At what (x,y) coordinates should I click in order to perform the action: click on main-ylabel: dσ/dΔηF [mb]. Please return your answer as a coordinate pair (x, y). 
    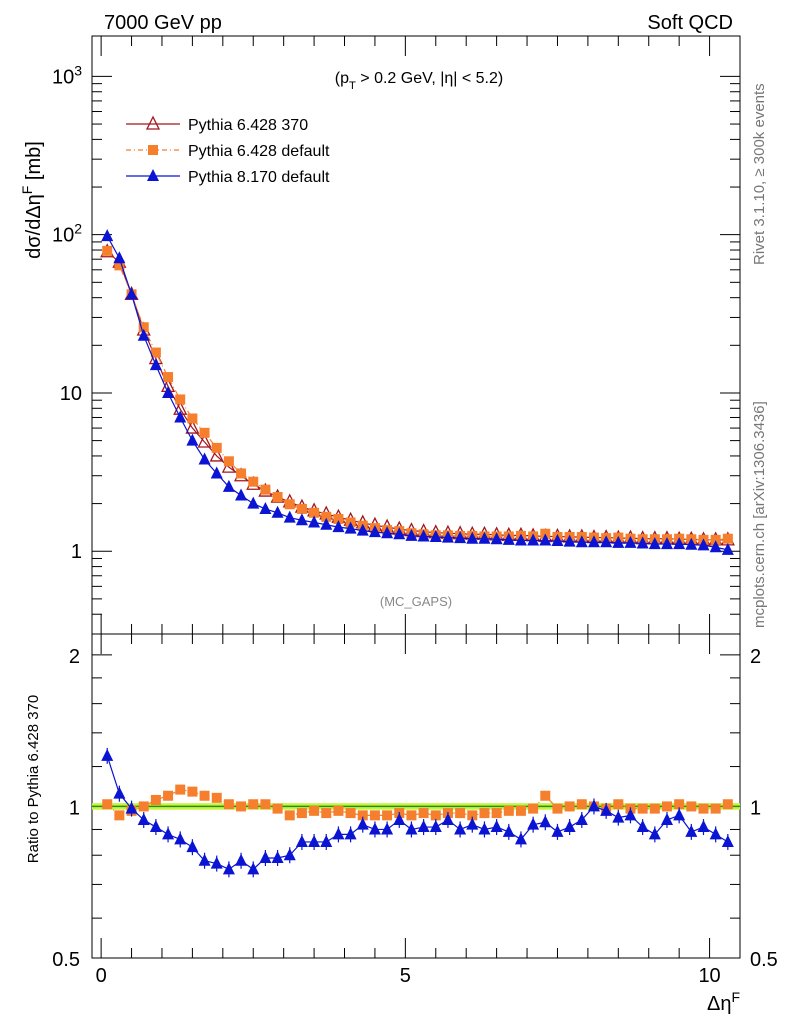
    Looking at the image, I should click on (32, 200).